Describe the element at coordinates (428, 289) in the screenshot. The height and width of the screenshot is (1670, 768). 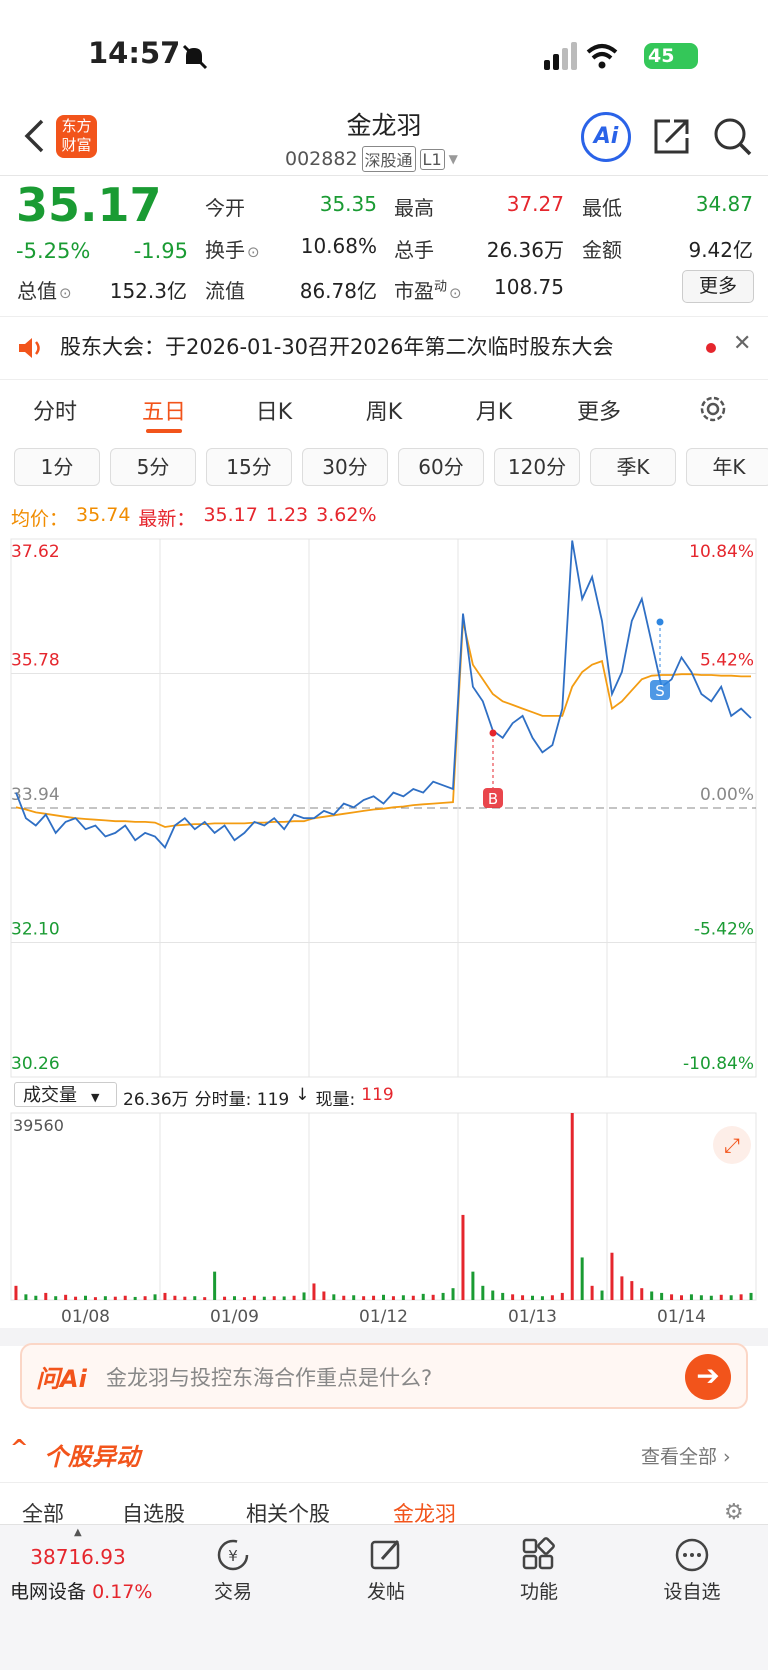
I see `stat-label: 市盈动 ⊙` at that location.